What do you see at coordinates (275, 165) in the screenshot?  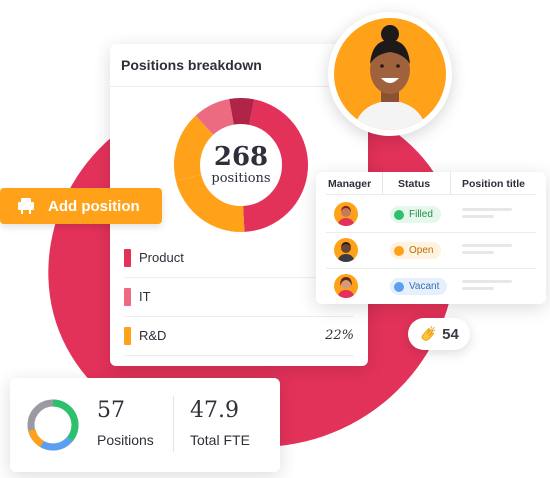 I see `donut-segment-product` at bounding box center [275, 165].